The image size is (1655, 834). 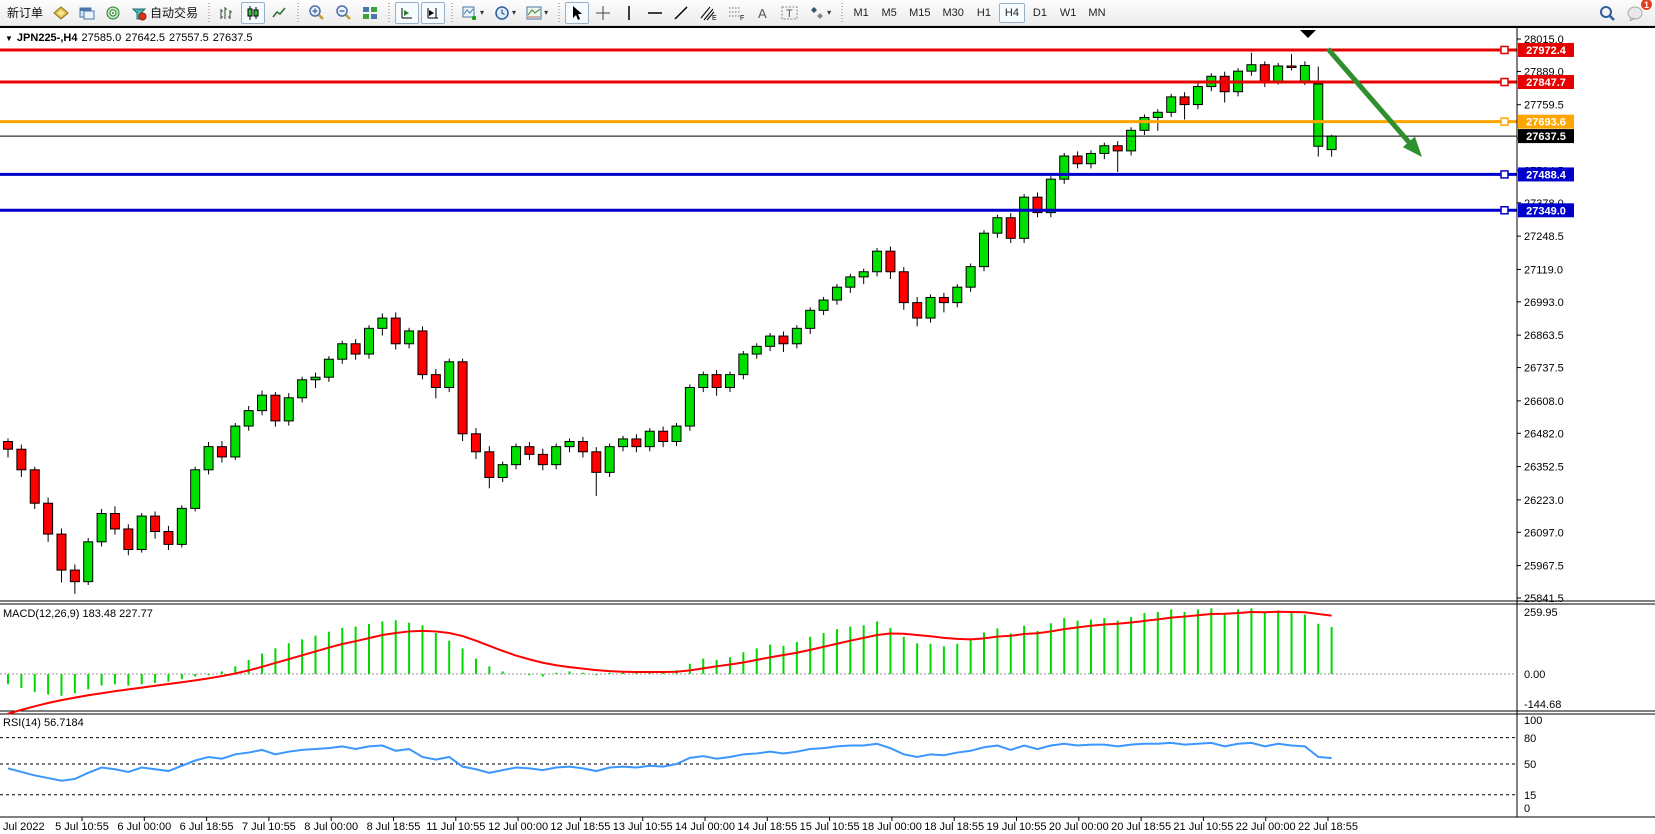 What do you see at coordinates (705, 827) in the screenshot?
I see `time-axis-label: 14 Jul 00:00` at bounding box center [705, 827].